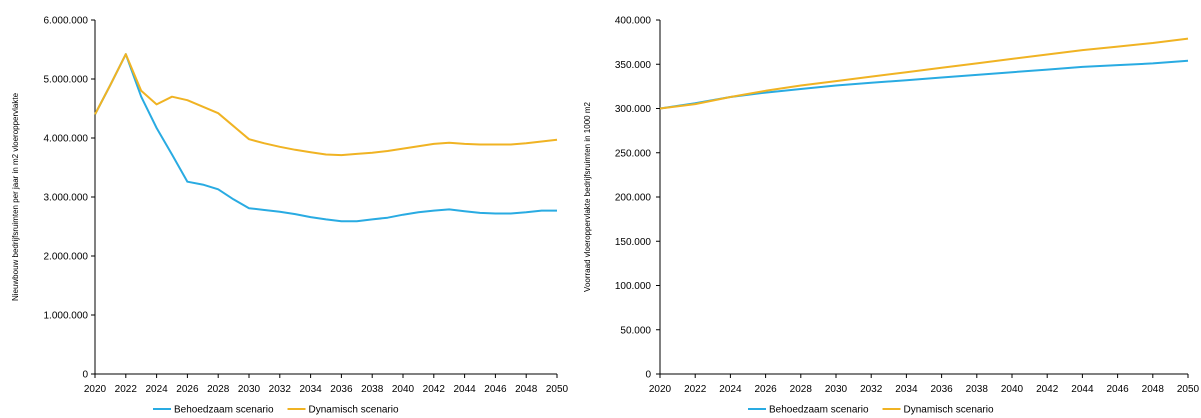 Image resolution: width=1201 pixels, height=418 pixels. Describe the element at coordinates (633, 21) in the screenshot. I see `y-tick-label: 400.000` at that location.